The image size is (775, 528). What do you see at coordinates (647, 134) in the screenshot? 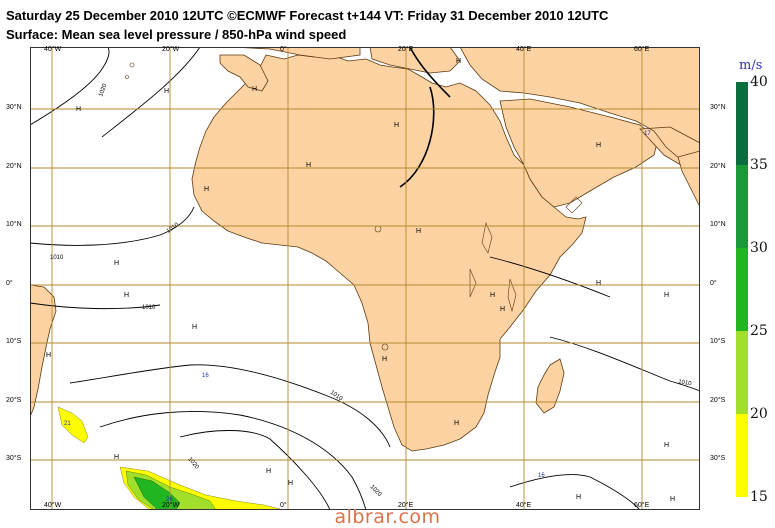
I see `wind-label: 17` at bounding box center [647, 134].